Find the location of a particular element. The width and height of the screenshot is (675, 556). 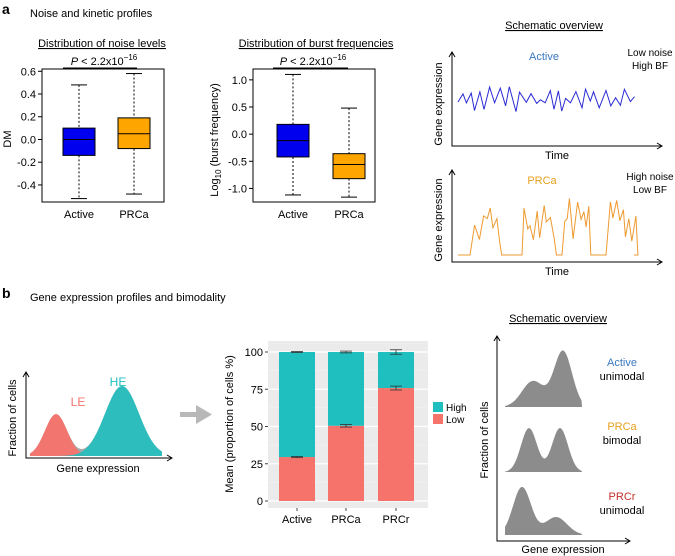

prca-ts-line is located at coordinates (548, 227).